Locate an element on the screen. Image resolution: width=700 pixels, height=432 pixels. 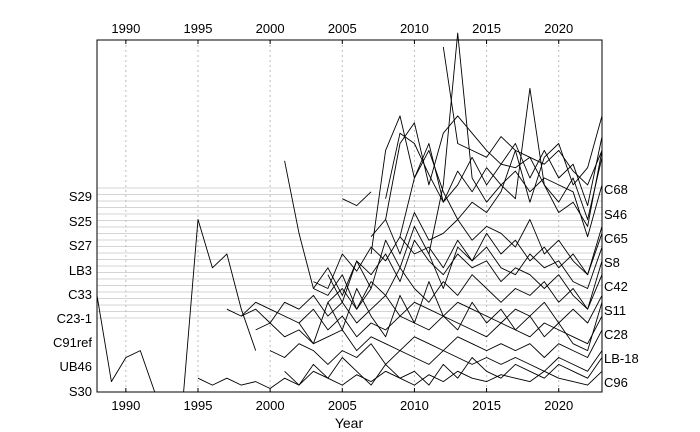
right-series-label: S8 is located at coordinates (612, 262).